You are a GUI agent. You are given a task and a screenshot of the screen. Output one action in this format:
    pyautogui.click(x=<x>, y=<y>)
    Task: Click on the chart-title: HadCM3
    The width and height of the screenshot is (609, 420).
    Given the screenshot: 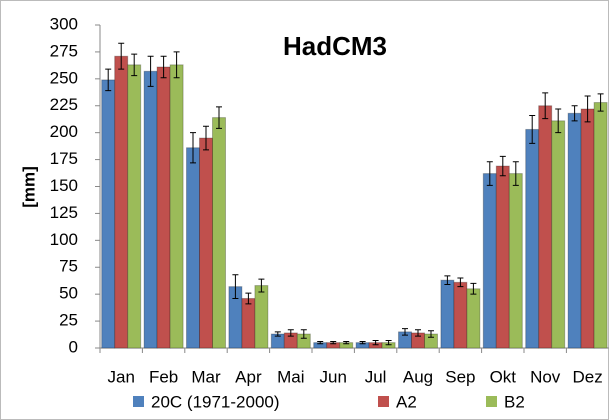 What is the action you would take?
    pyautogui.click(x=335, y=46)
    